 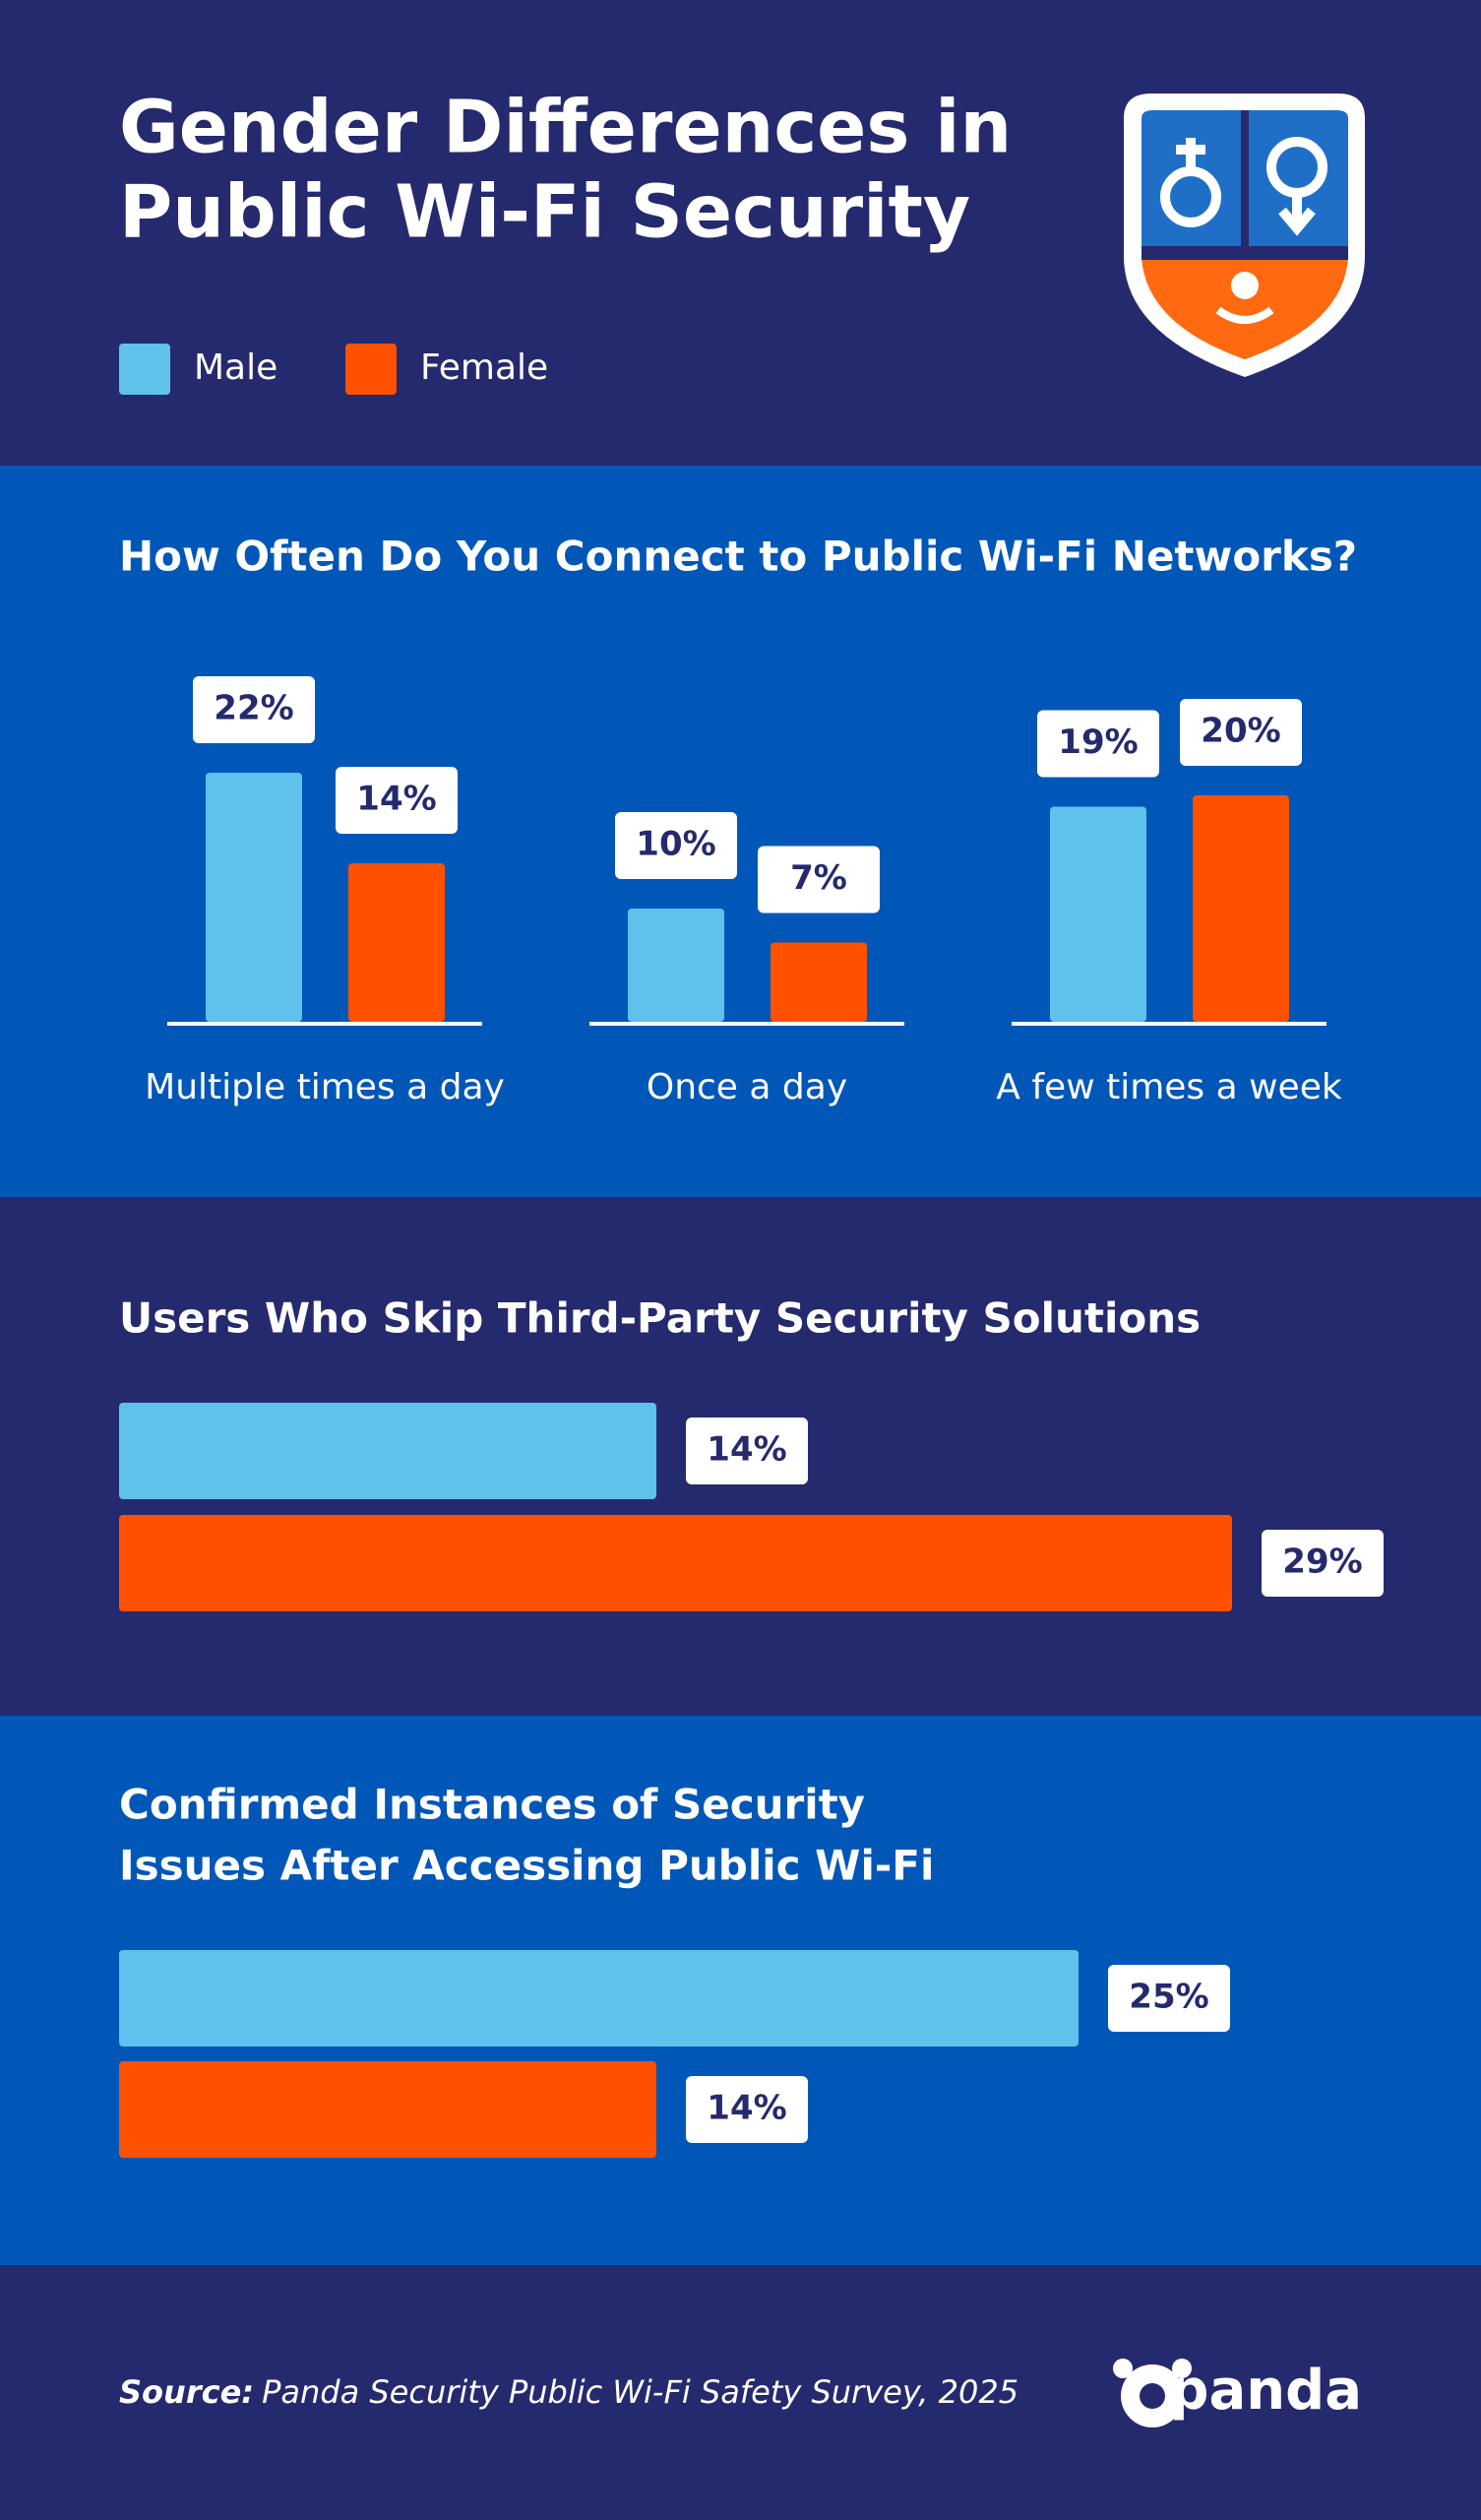 I want to click on value-label: 25%, so click(x=1168, y=1997).